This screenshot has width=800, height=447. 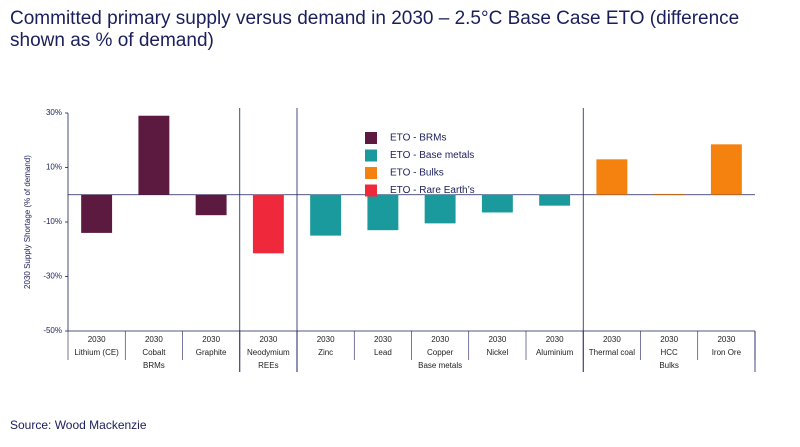 What do you see at coordinates (54, 167) in the screenshot?
I see `y-tick-label: 10%` at bounding box center [54, 167].